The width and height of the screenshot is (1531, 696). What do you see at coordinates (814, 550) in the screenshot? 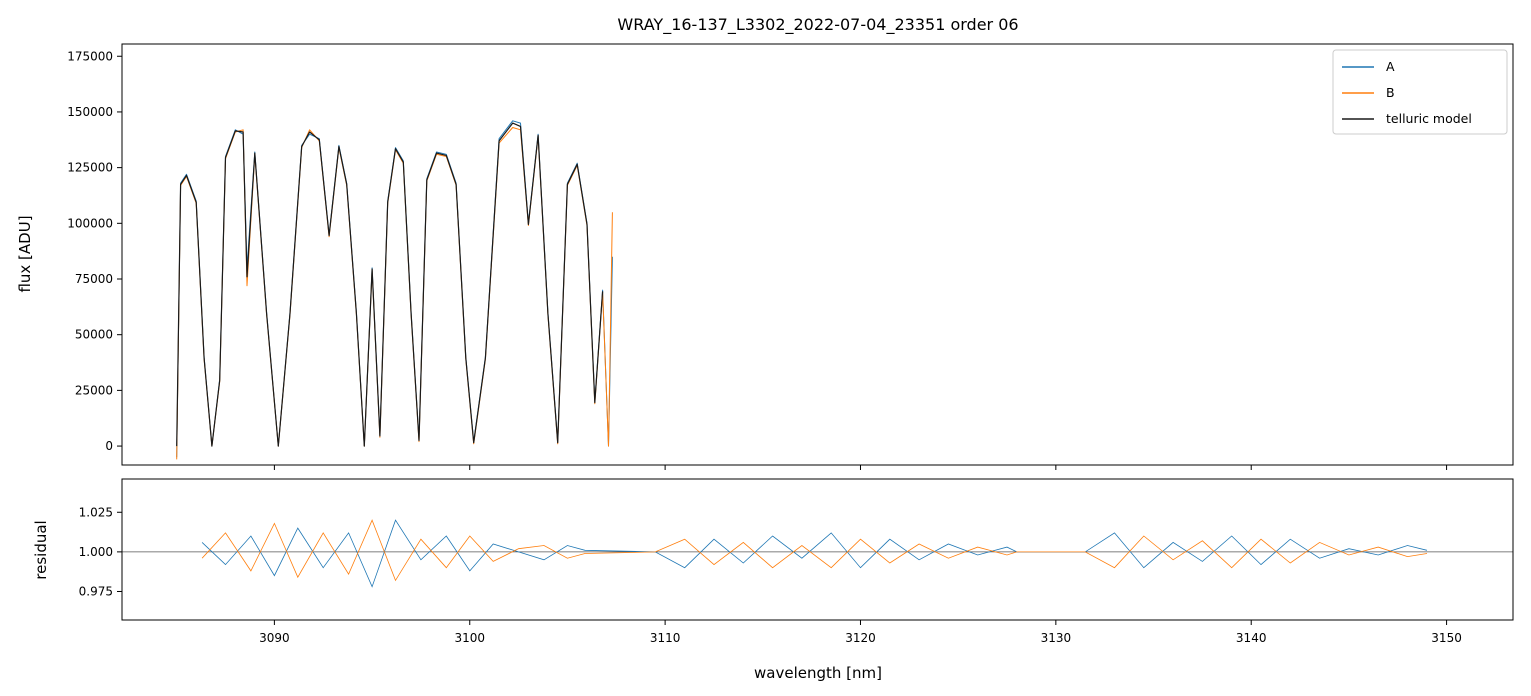
I see `residual-series-b` at bounding box center [814, 550].